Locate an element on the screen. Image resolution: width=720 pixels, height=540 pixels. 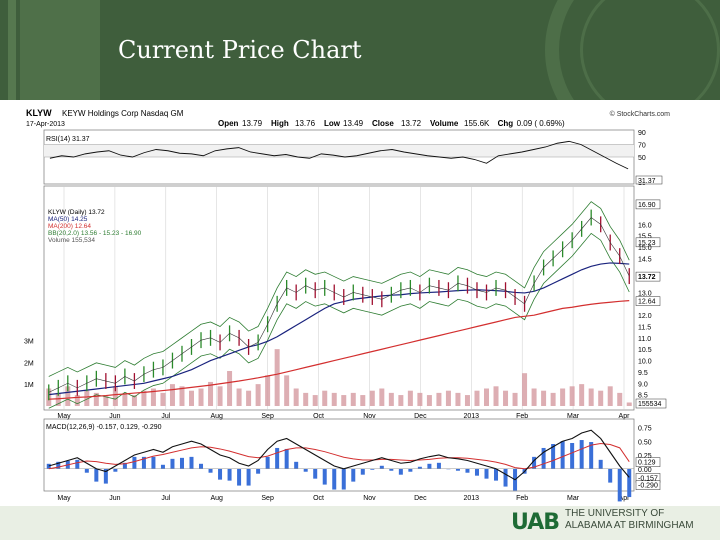
price-tick: 13.0 is located at coordinates (645, 293).